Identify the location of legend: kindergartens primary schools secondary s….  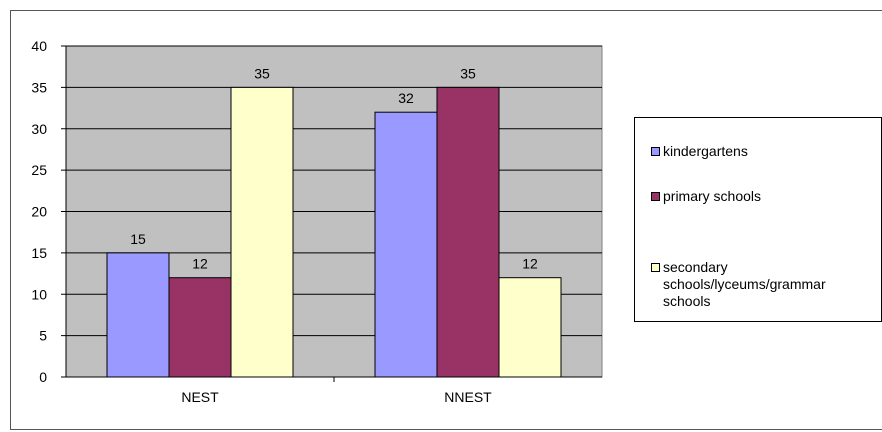
(758, 219).